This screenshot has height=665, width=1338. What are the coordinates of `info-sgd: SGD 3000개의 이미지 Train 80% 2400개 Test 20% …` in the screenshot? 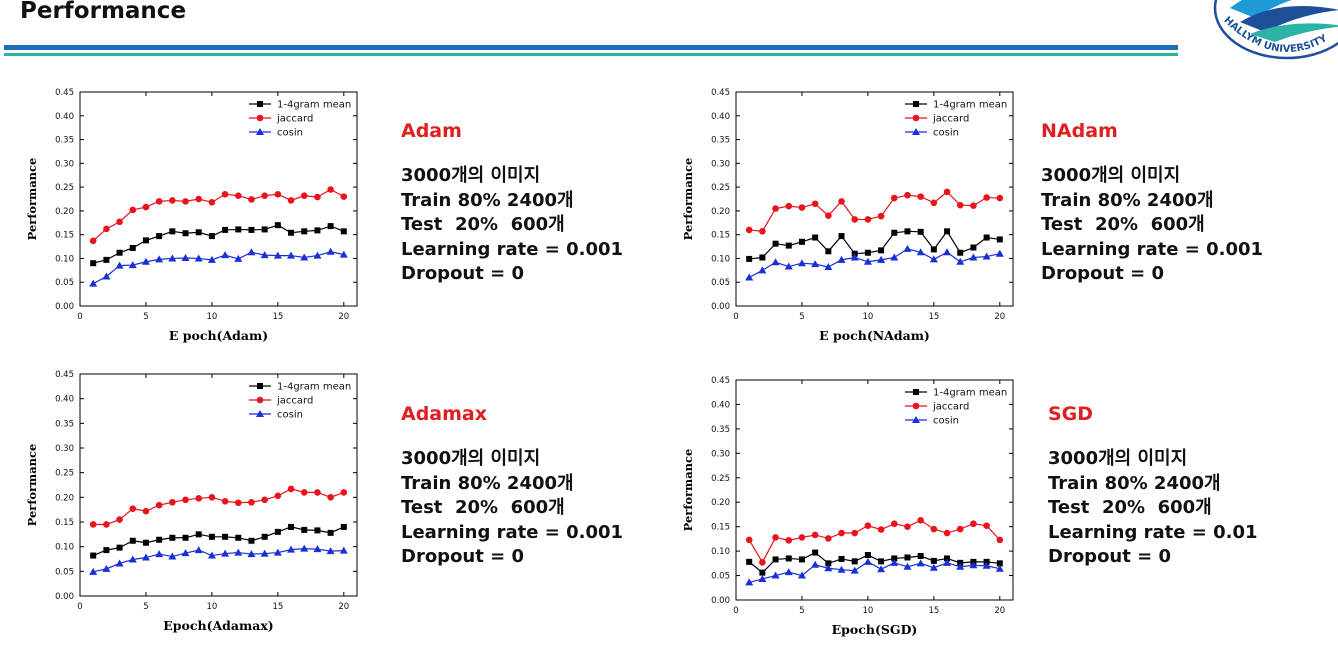 It's located at (1153, 486).